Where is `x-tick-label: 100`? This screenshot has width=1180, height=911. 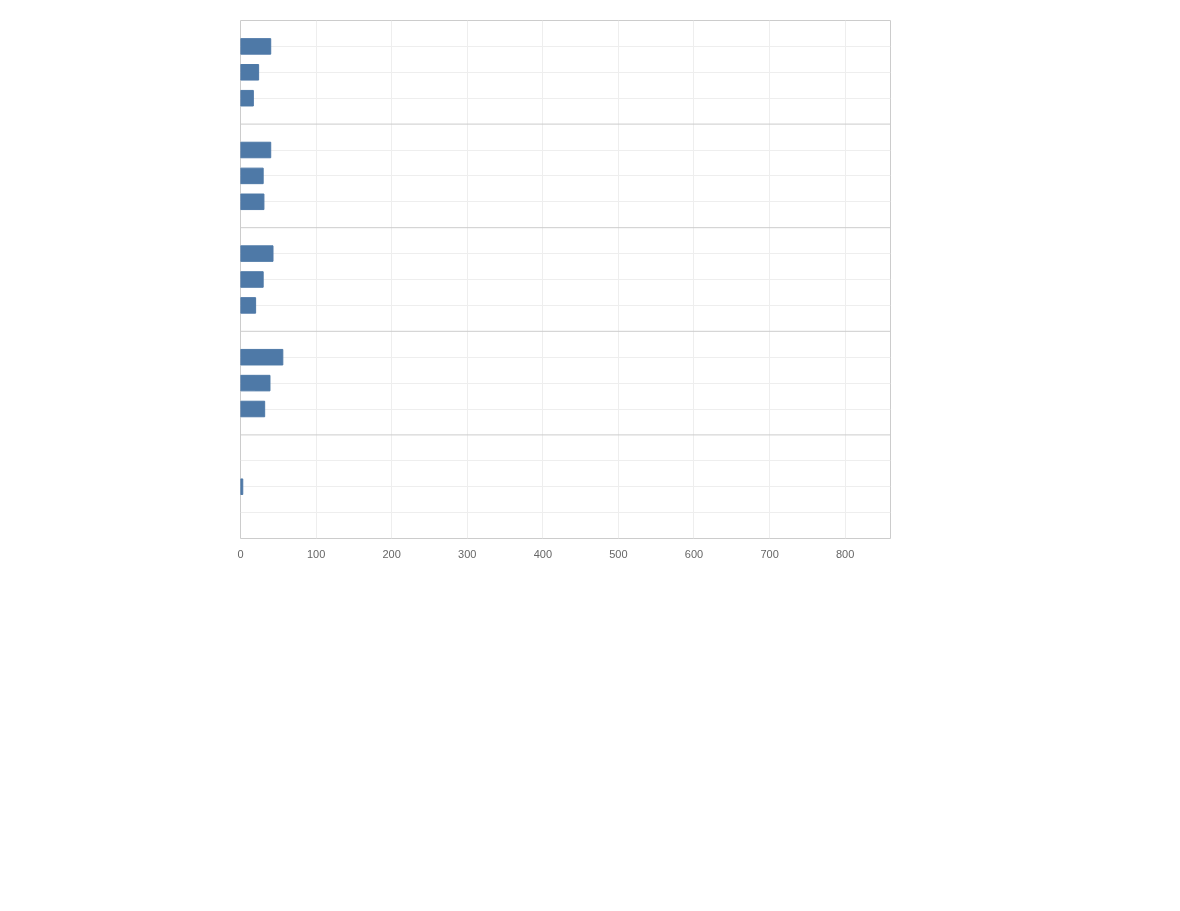
x-tick-label: 100 is located at coordinates (316, 553).